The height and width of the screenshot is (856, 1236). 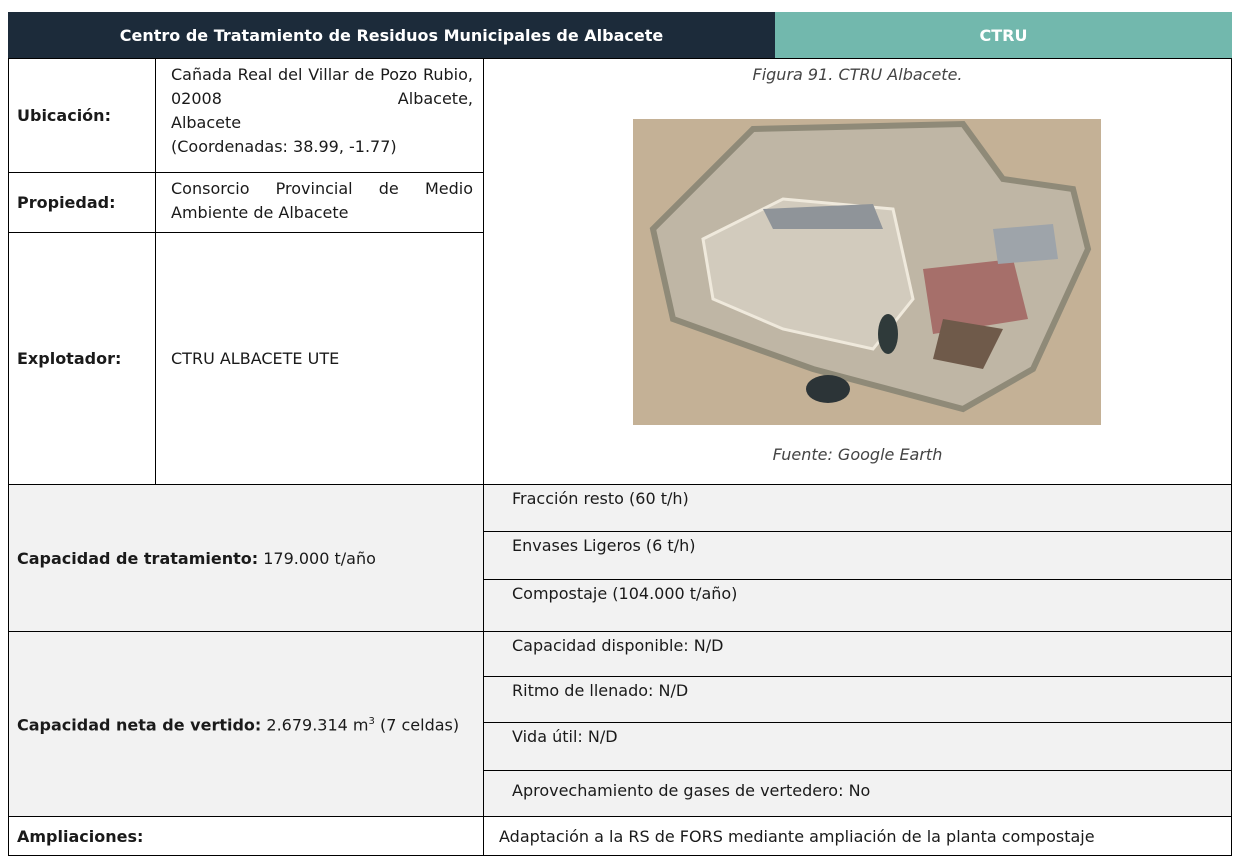 What do you see at coordinates (82, 115) in the screenshot?
I see `location-label: Ubicación:` at bounding box center [82, 115].